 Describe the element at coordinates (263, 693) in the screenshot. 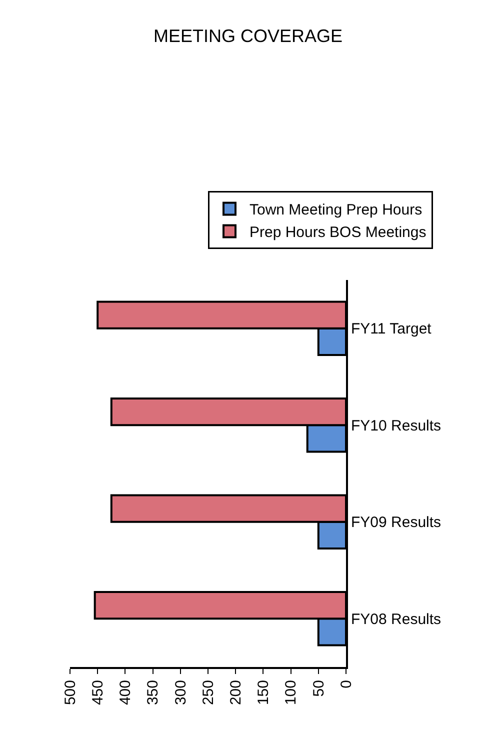

I see `x-tick-label: 150` at that location.